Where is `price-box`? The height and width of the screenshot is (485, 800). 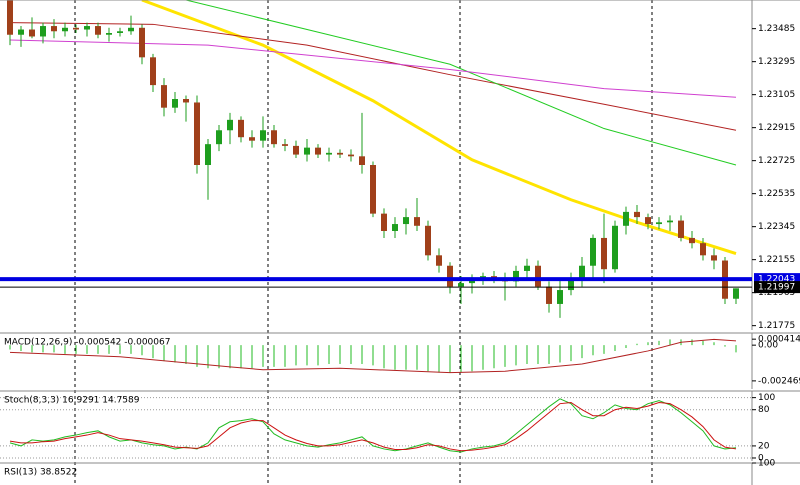 price-box is located at coordinates (777, 287).